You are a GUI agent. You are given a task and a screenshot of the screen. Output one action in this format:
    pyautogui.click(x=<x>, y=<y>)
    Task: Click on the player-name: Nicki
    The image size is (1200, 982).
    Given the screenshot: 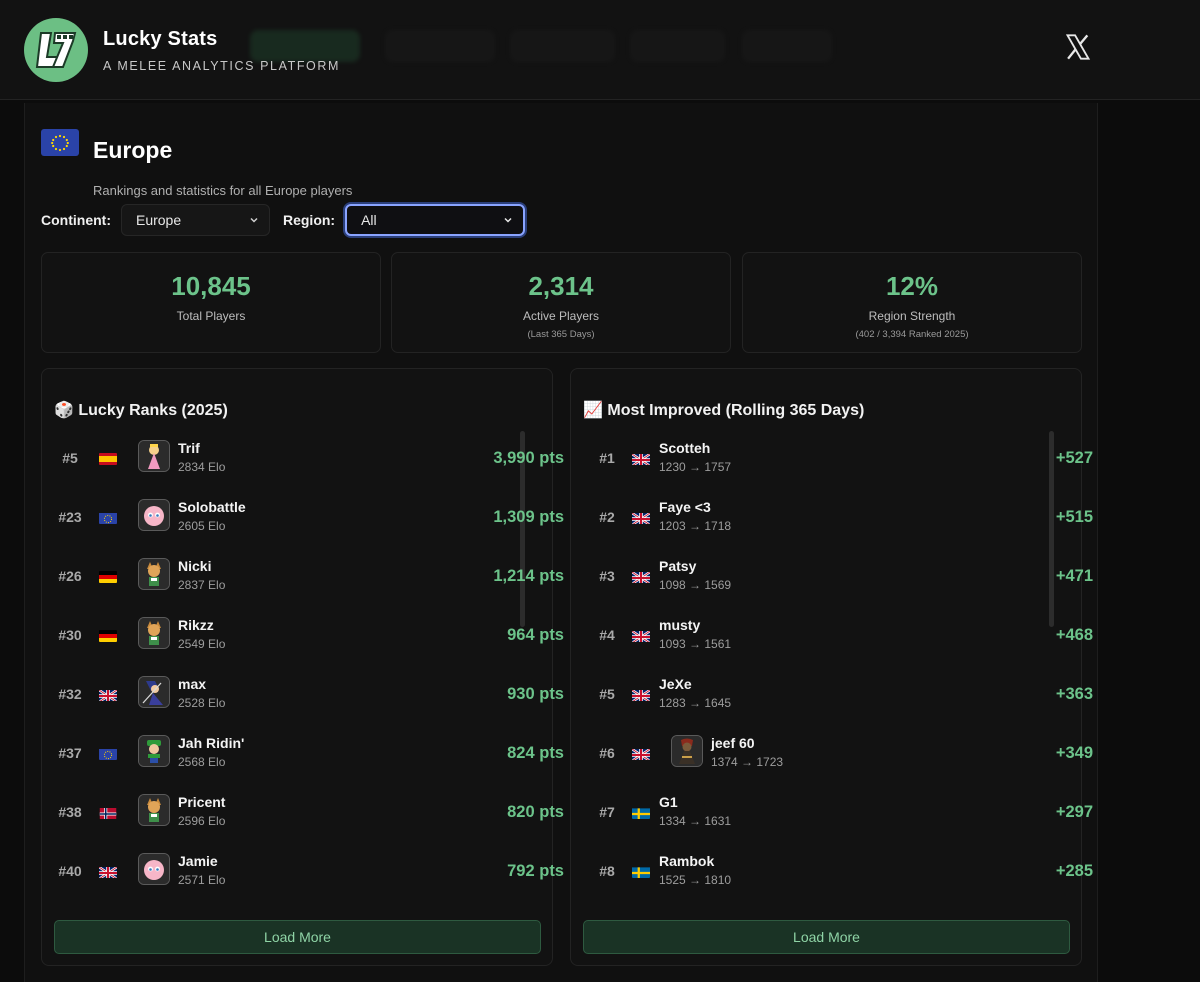 What is the action you would take?
    pyautogui.click(x=195, y=566)
    